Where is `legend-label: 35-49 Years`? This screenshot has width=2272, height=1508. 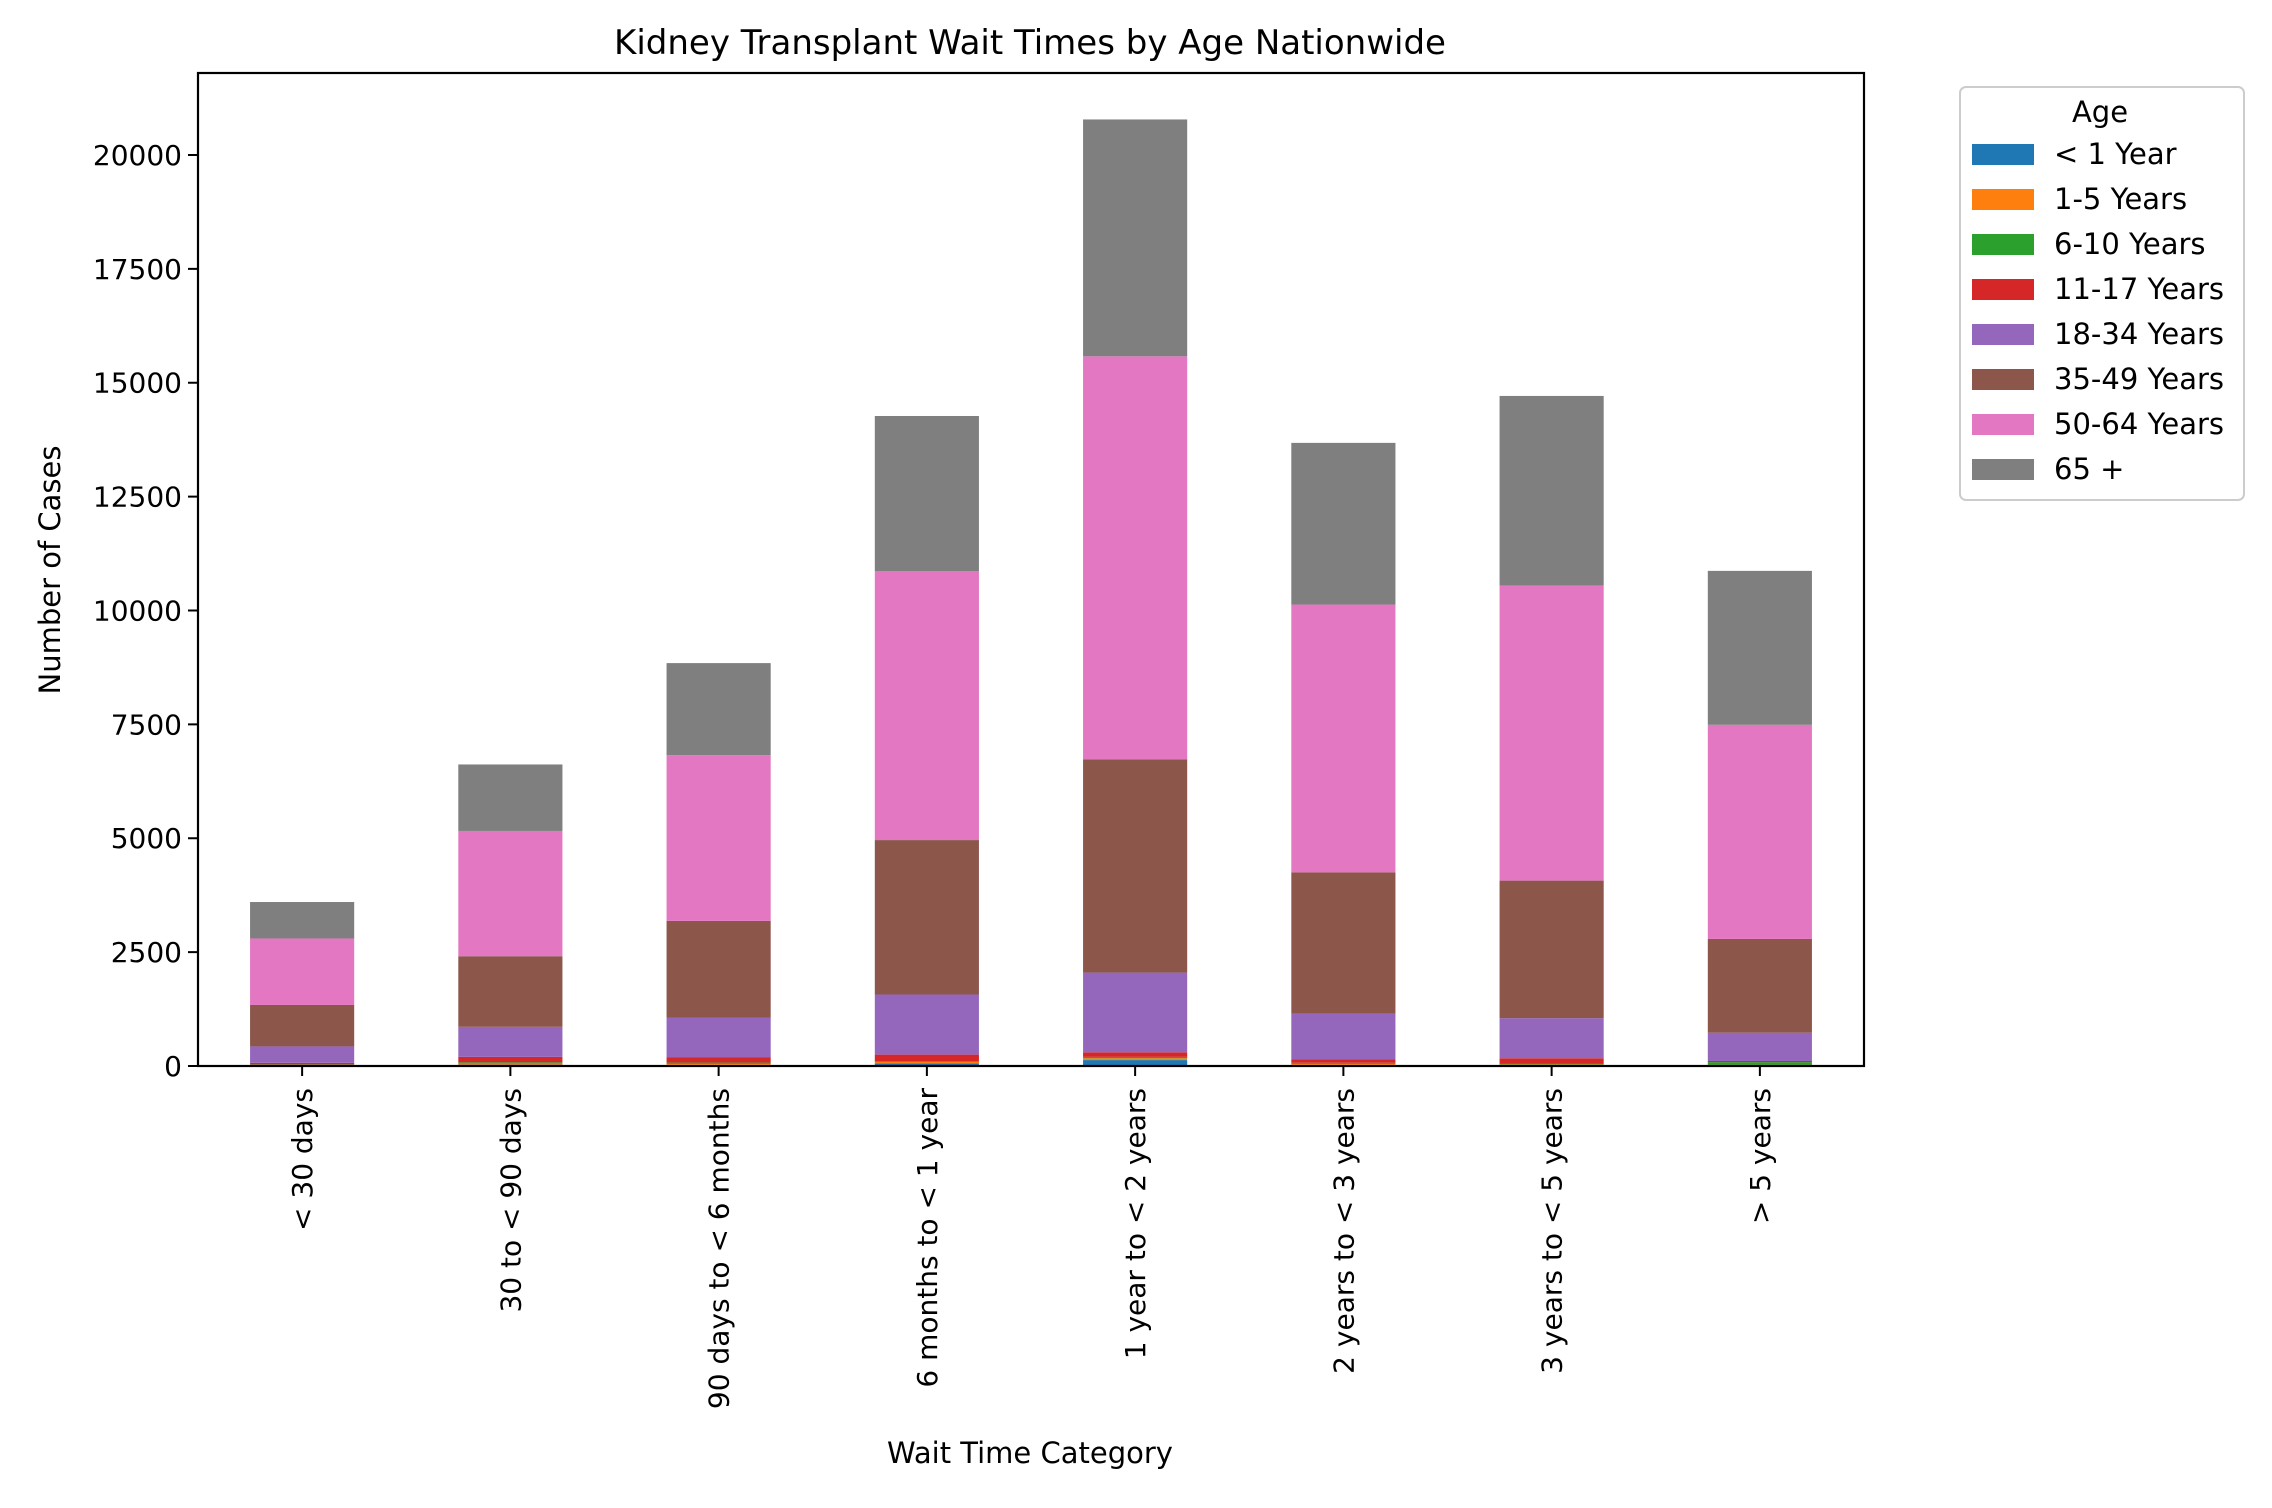 legend-label: 35-49 Years is located at coordinates (2139, 379).